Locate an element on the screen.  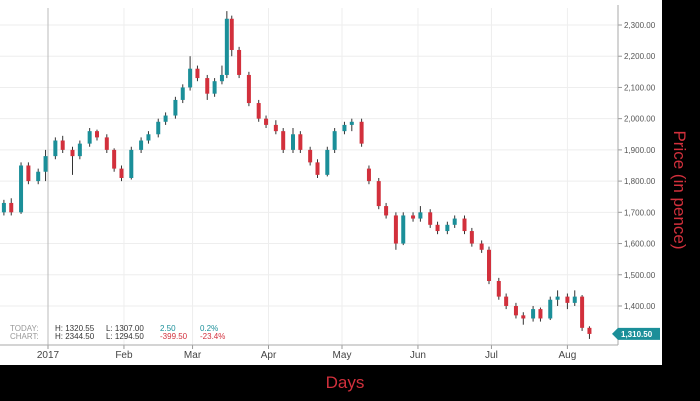
x-axis-title: Days is located at coordinates (345, 382).